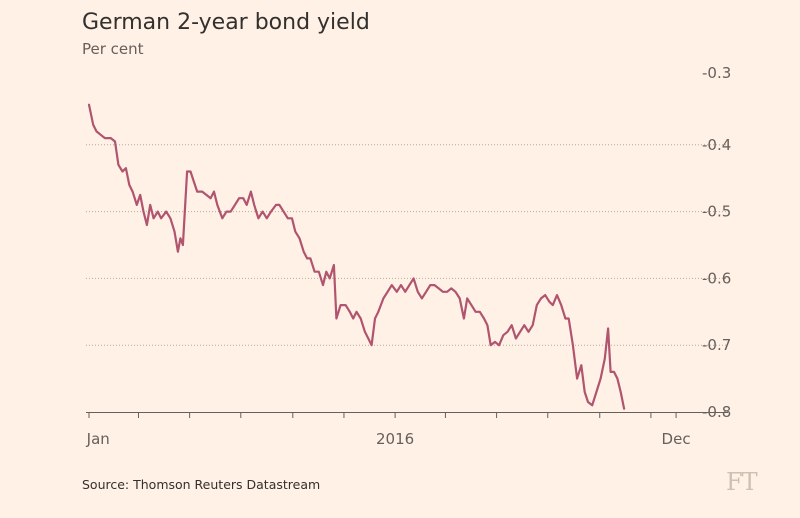 The image size is (800, 518). Describe the element at coordinates (98, 439) in the screenshot. I see `x-tick-label: Jan` at that location.